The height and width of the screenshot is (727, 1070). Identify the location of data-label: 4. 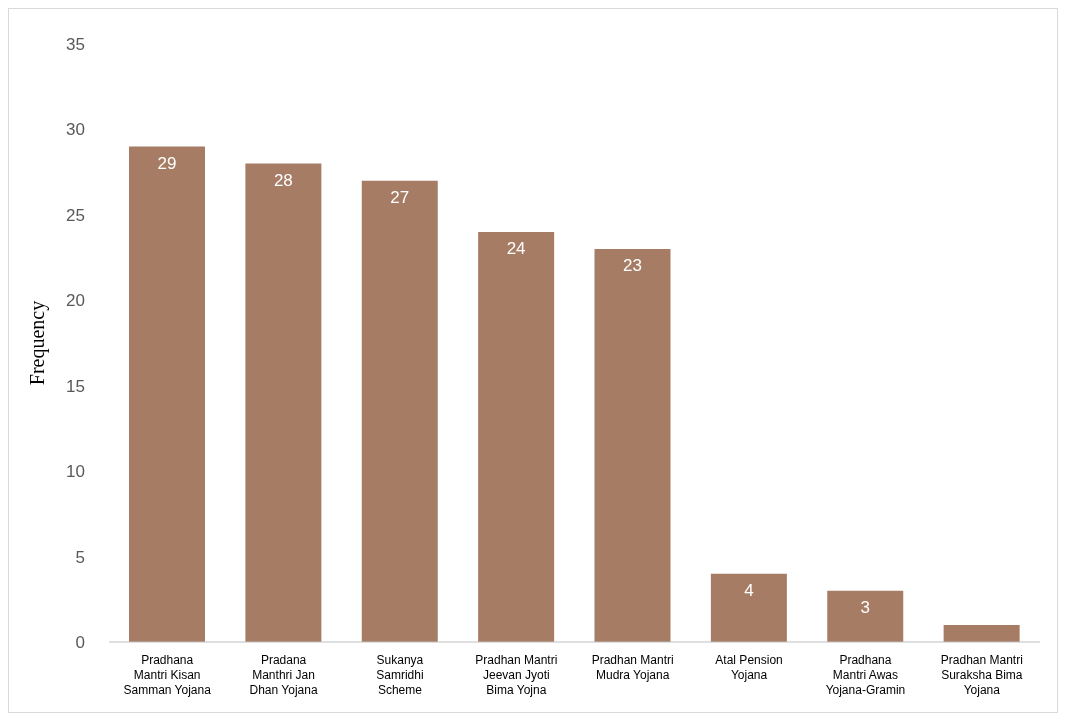
(749, 590).